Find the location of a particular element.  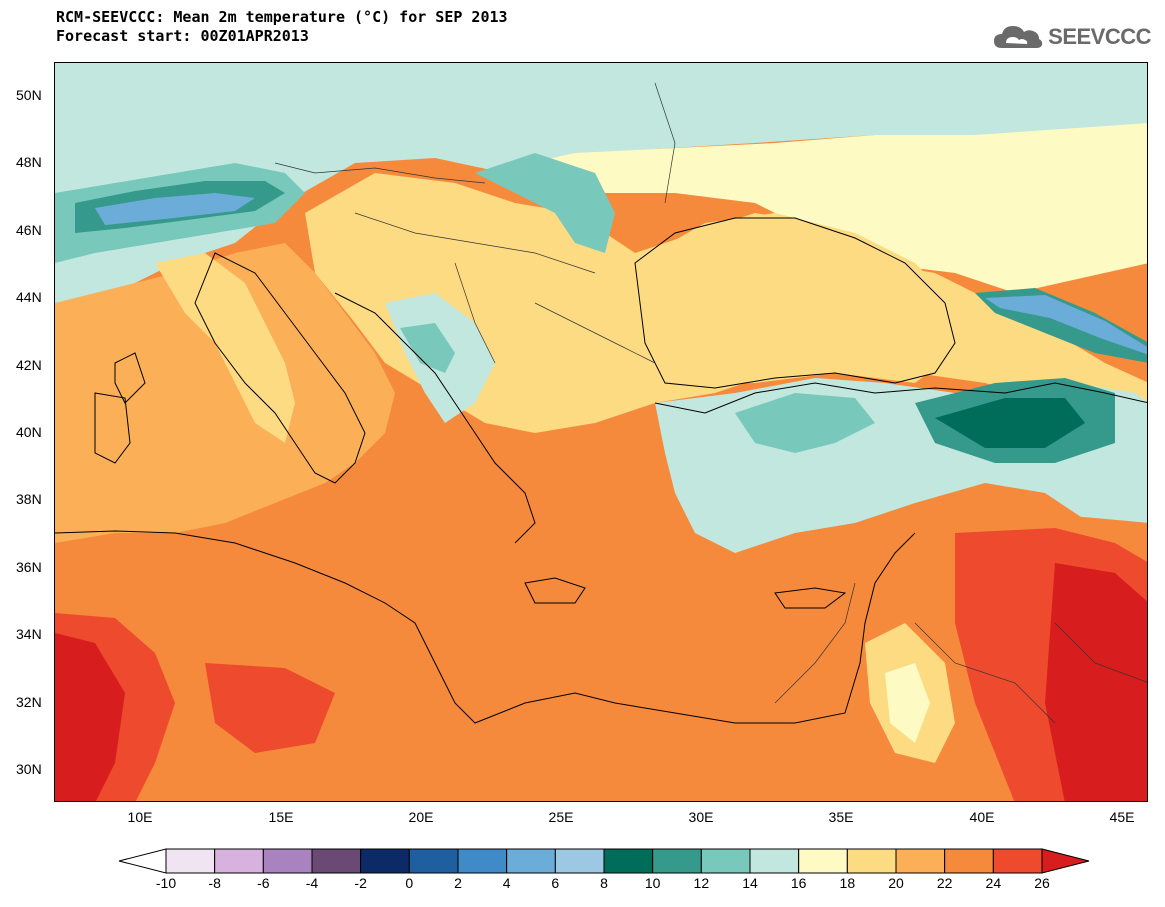

colorbar-tick-label: -8 is located at coordinates (214, 883).